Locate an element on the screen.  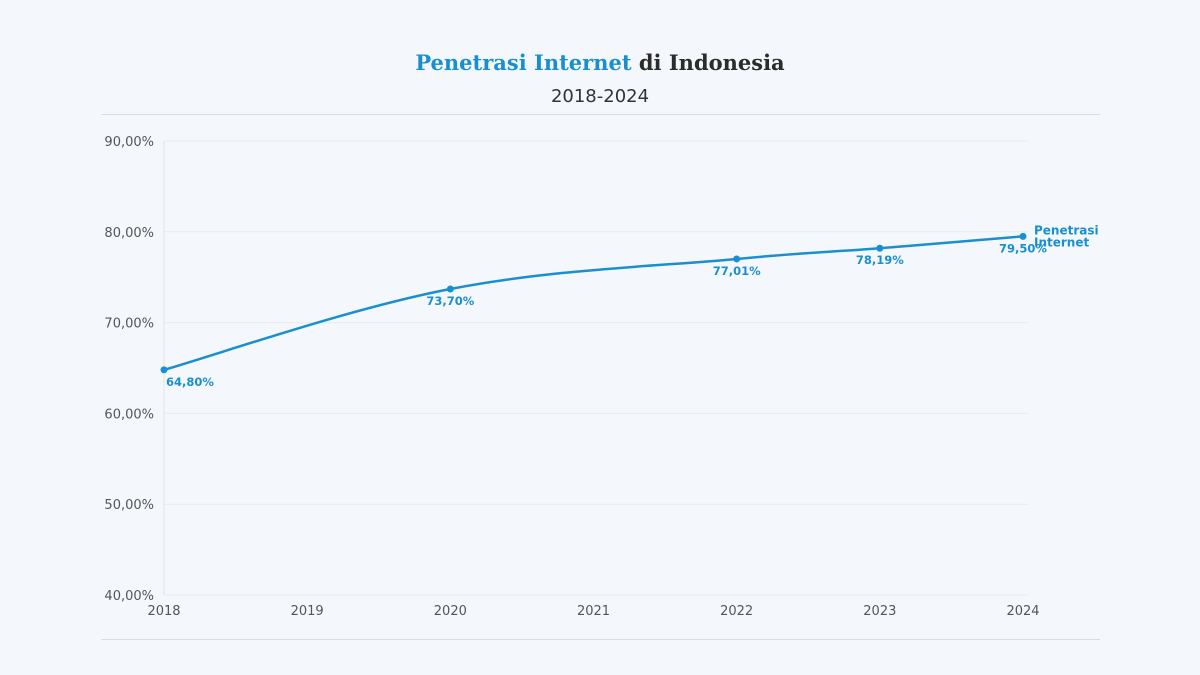
data-label: 79,50% is located at coordinates (1023, 248).